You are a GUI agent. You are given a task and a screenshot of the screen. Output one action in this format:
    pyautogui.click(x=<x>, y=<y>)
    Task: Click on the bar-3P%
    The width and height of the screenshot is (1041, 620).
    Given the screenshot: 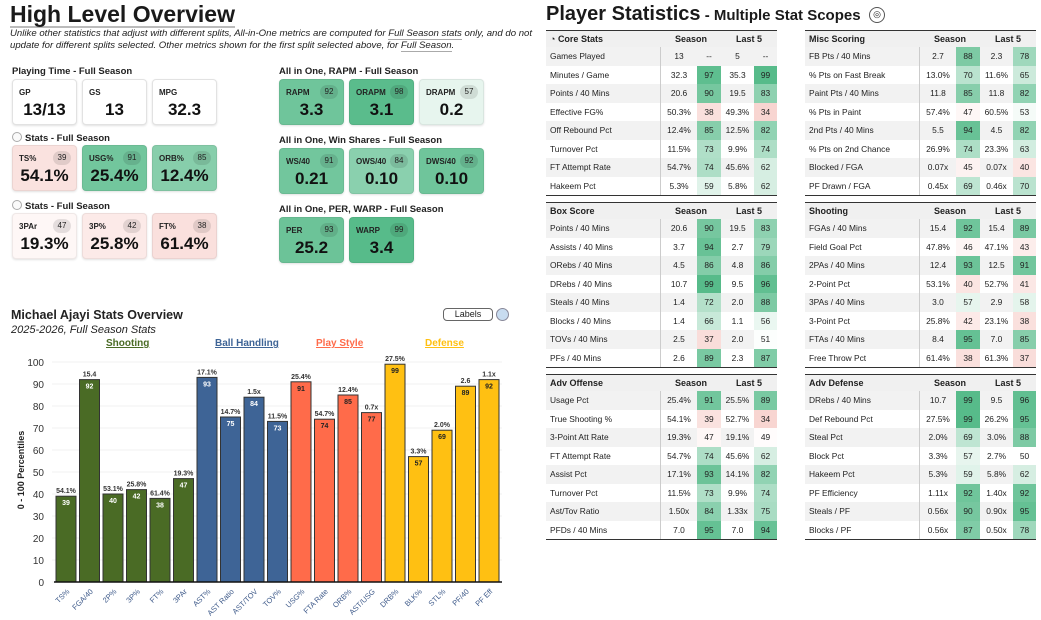 What is the action you would take?
    pyautogui.click(x=136, y=536)
    